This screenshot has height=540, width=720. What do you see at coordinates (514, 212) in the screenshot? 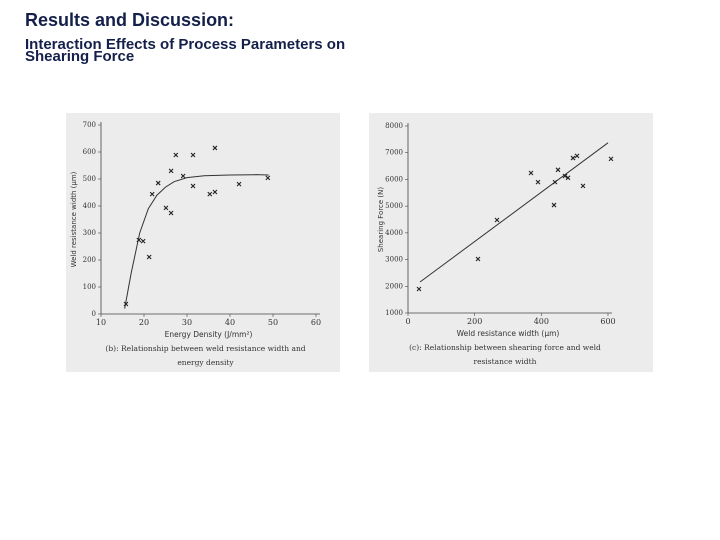
I see `fit-line` at bounding box center [514, 212].